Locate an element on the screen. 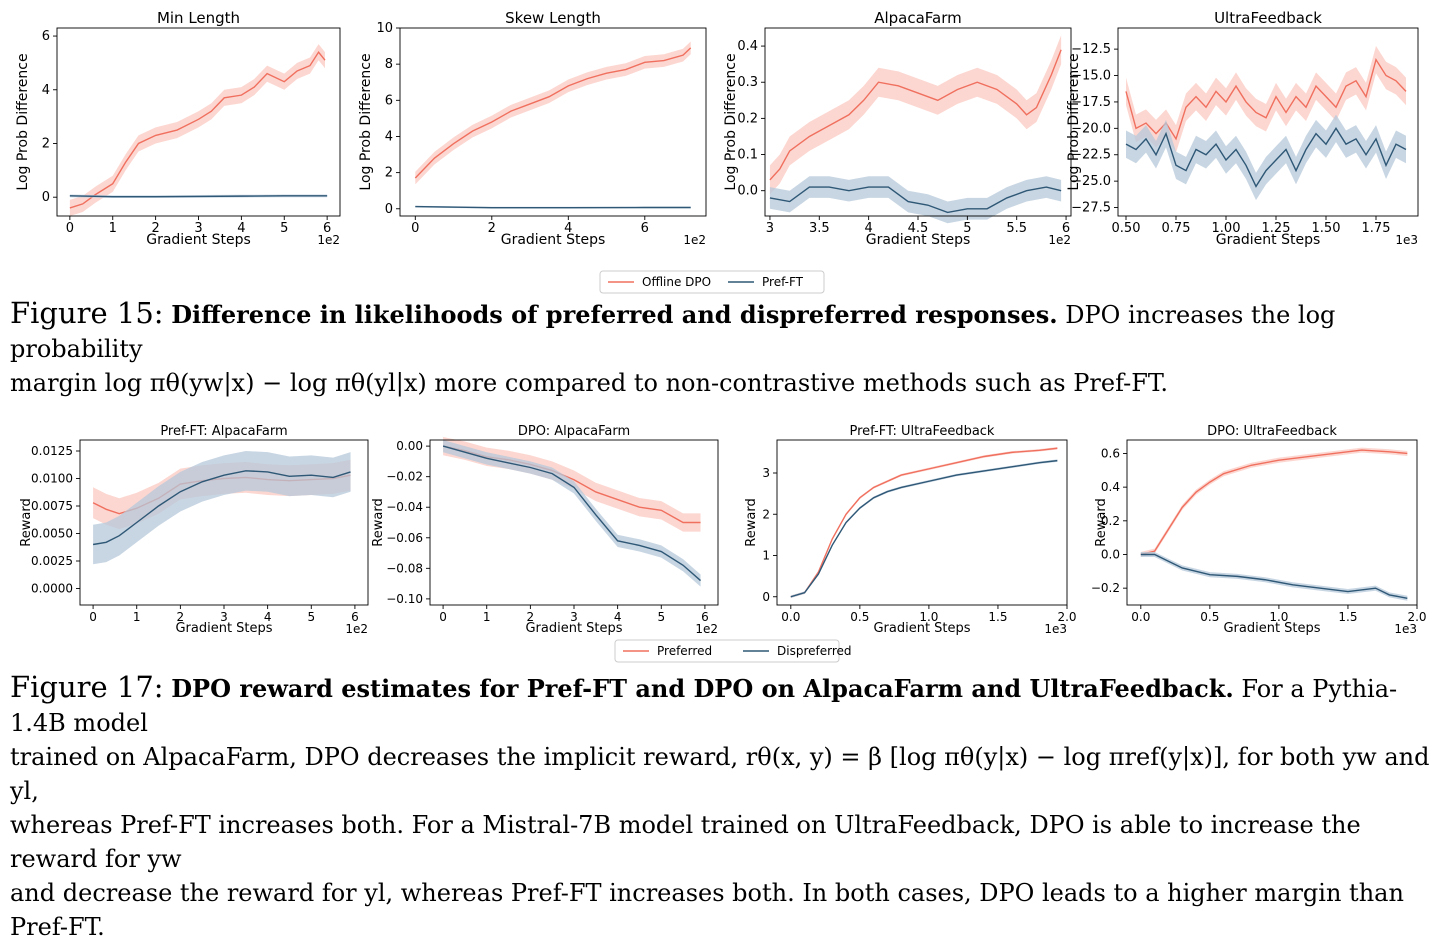 The width and height of the screenshot is (1456, 944). y-tick-label: −20.0 is located at coordinates (1091, 128).